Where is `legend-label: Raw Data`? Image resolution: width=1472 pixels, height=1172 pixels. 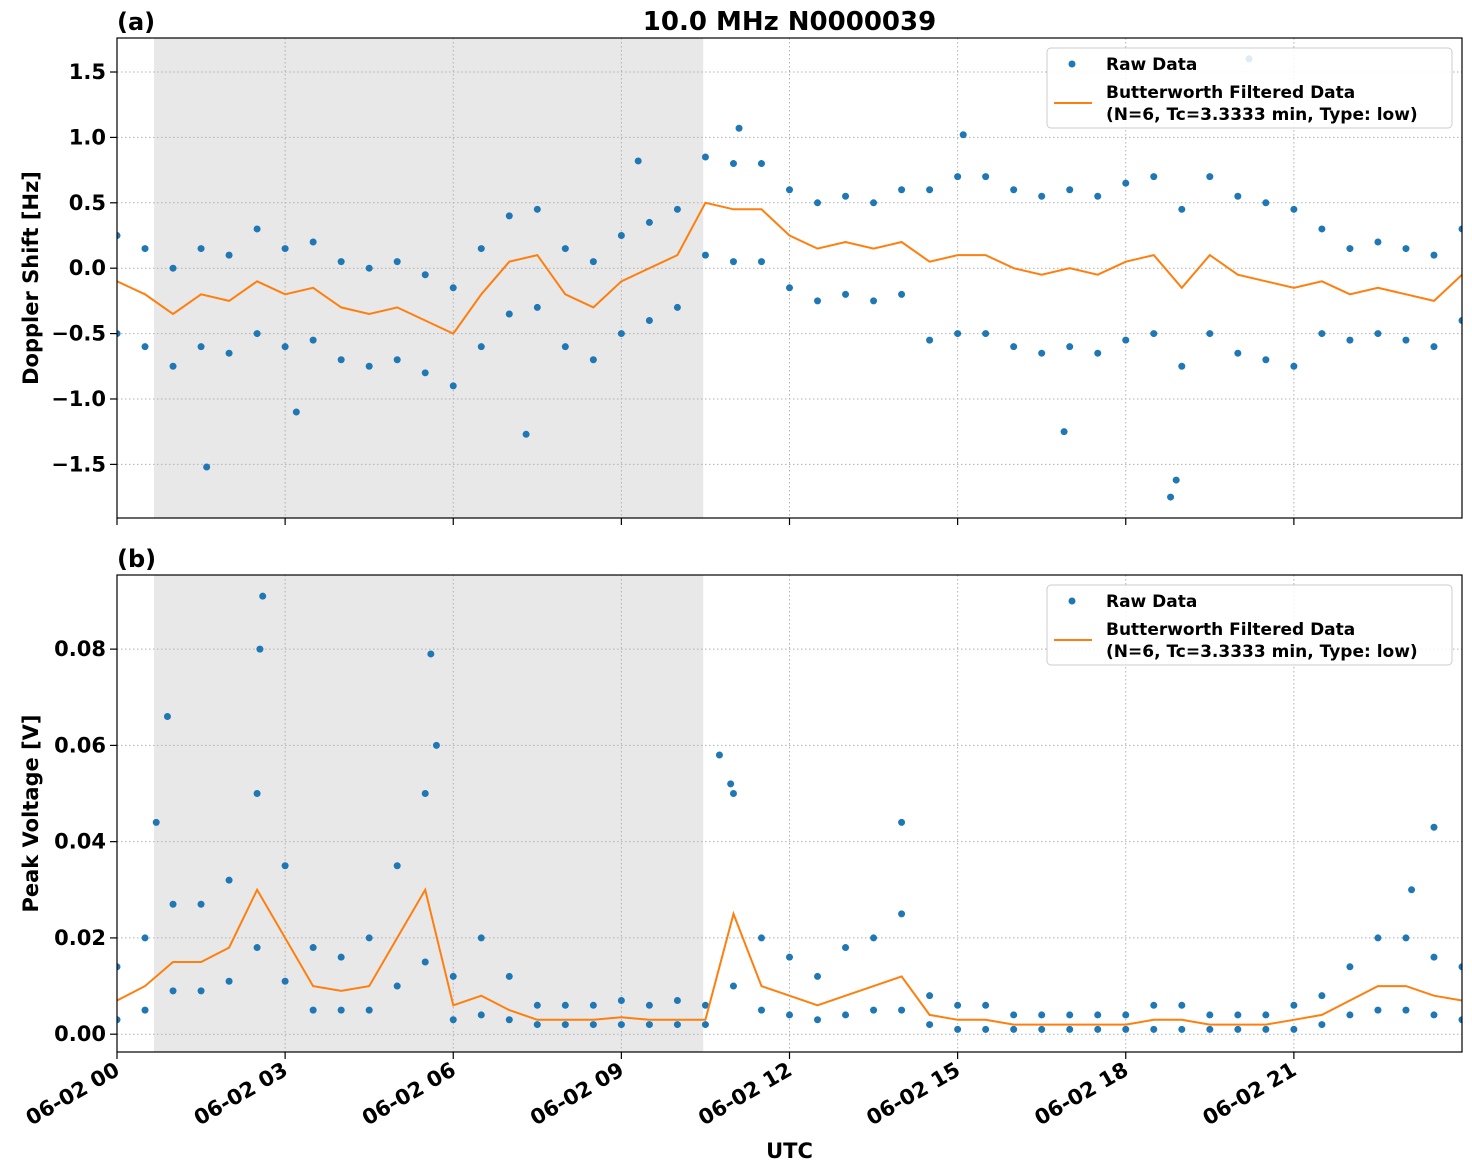 legend-label: Raw Data is located at coordinates (1151, 65).